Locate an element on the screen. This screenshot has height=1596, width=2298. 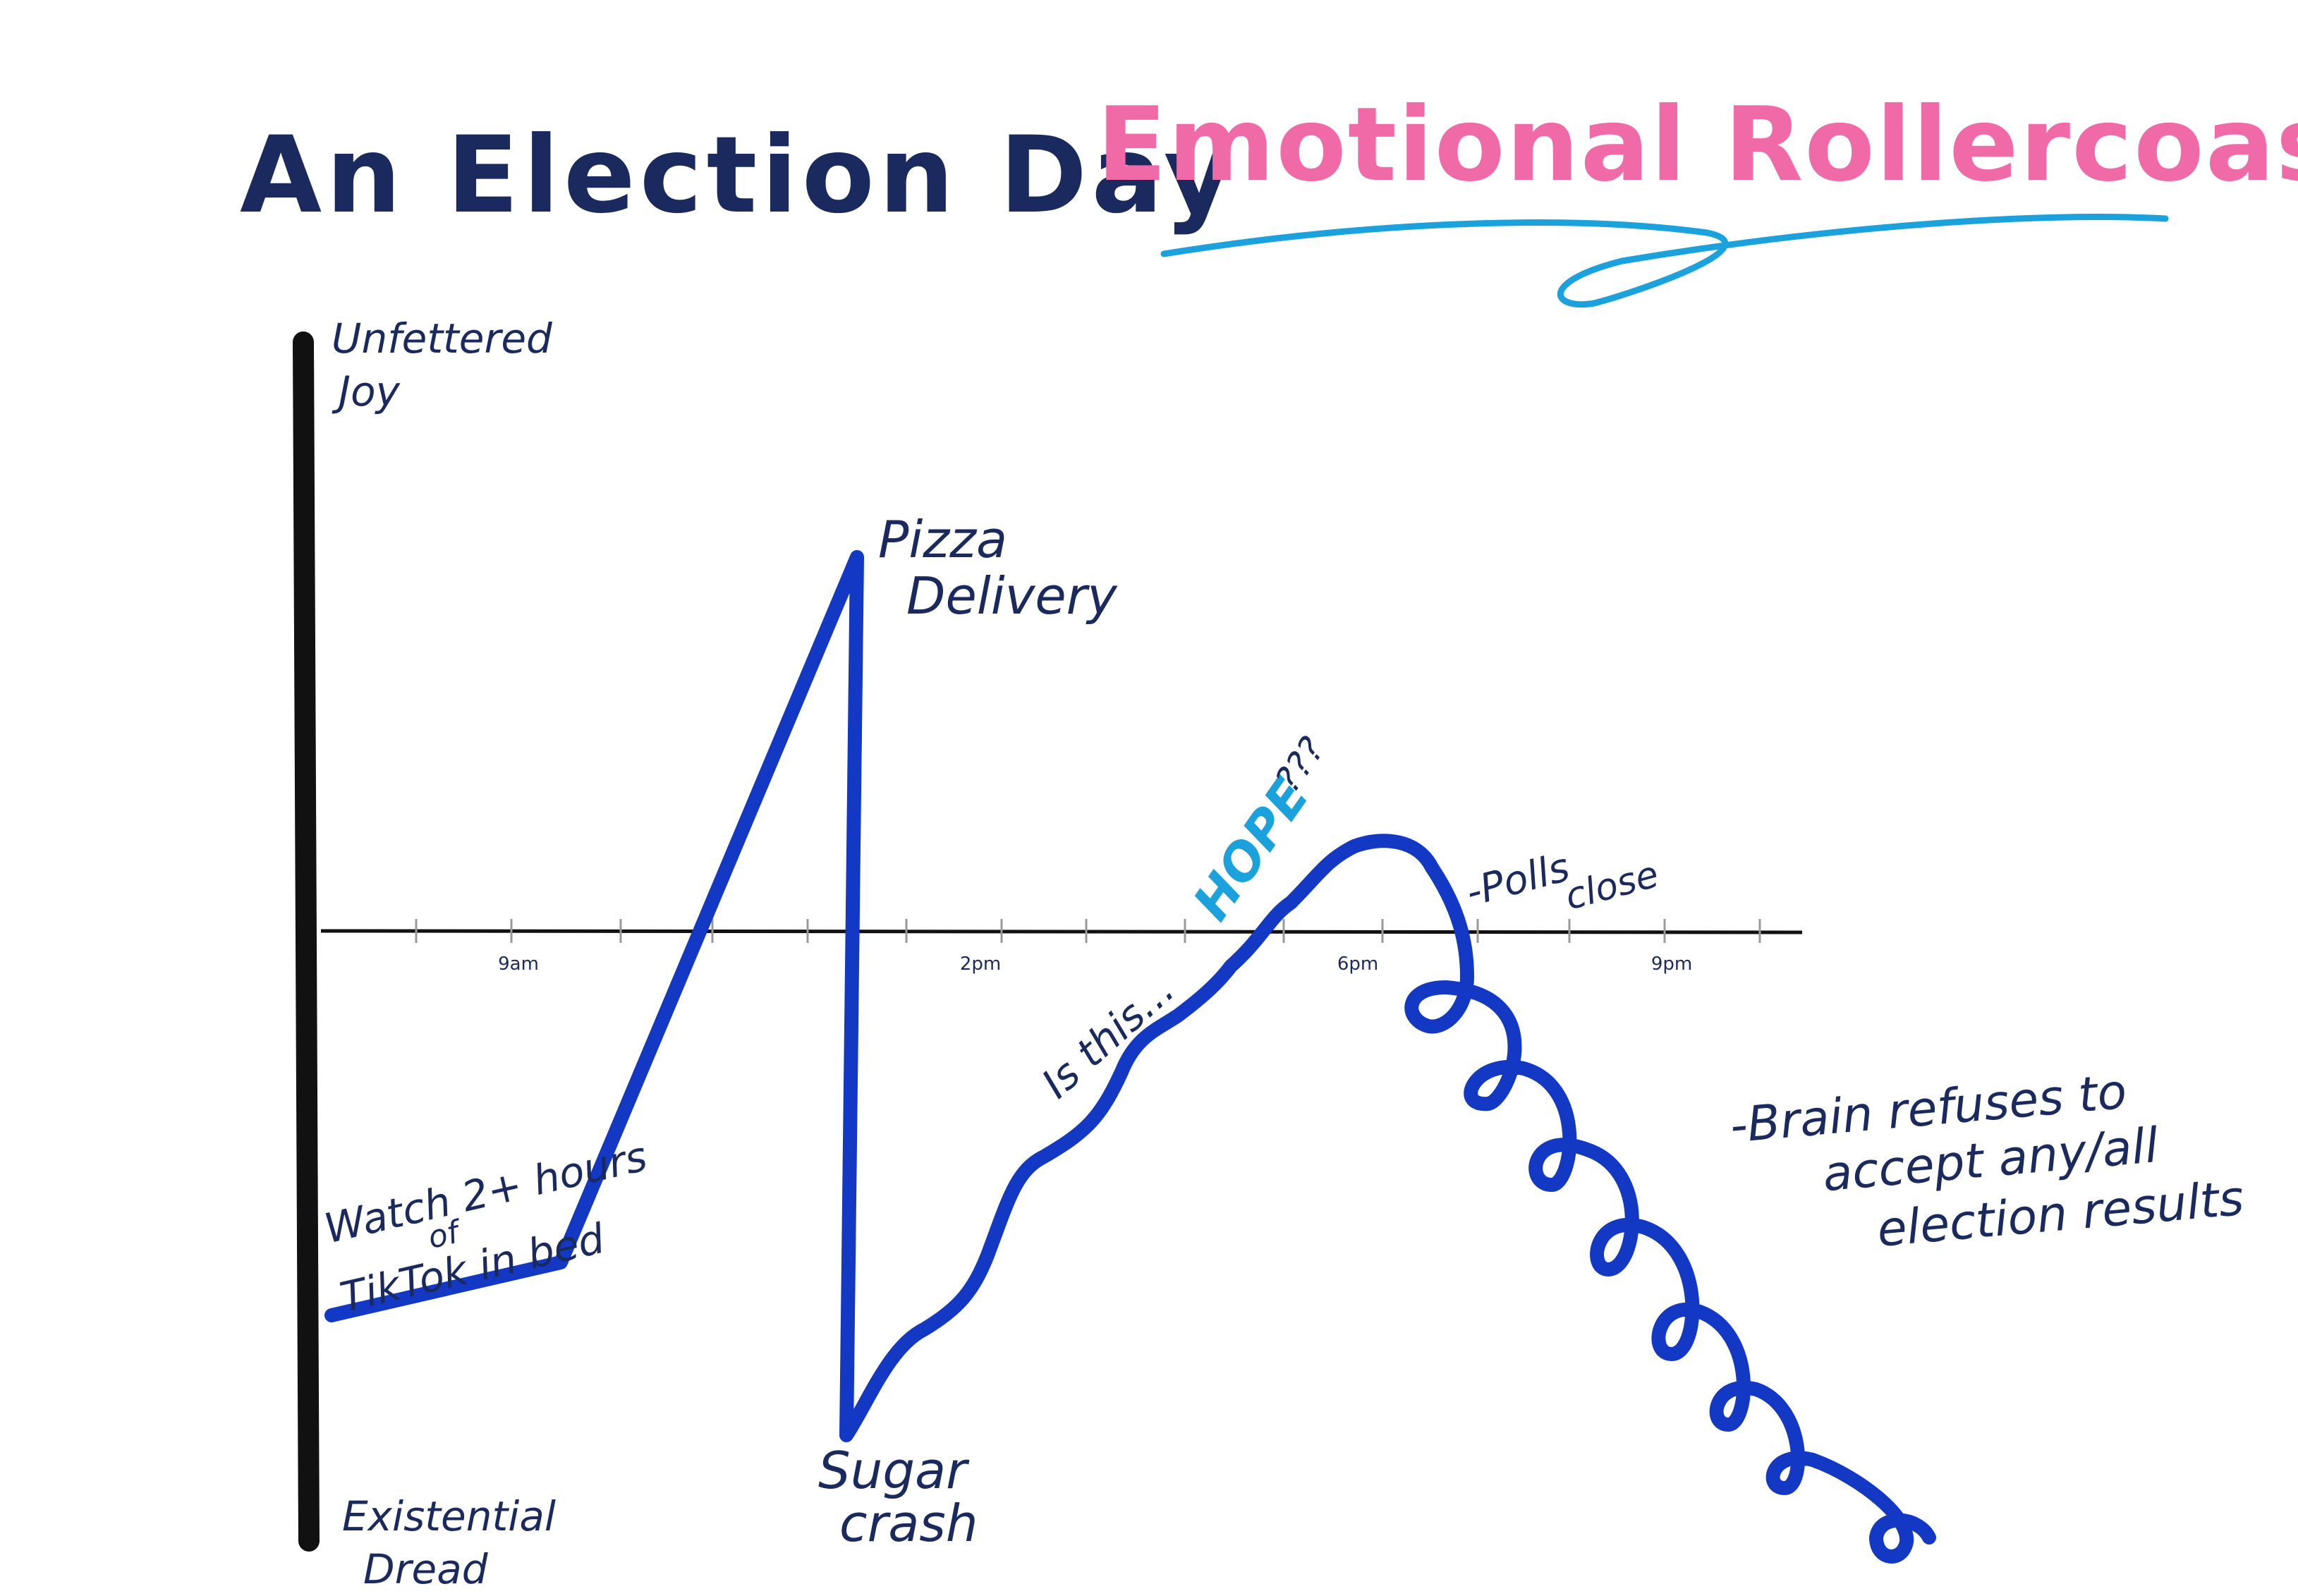
annotation-peak-line2: Delivery is located at coordinates (1012, 596).